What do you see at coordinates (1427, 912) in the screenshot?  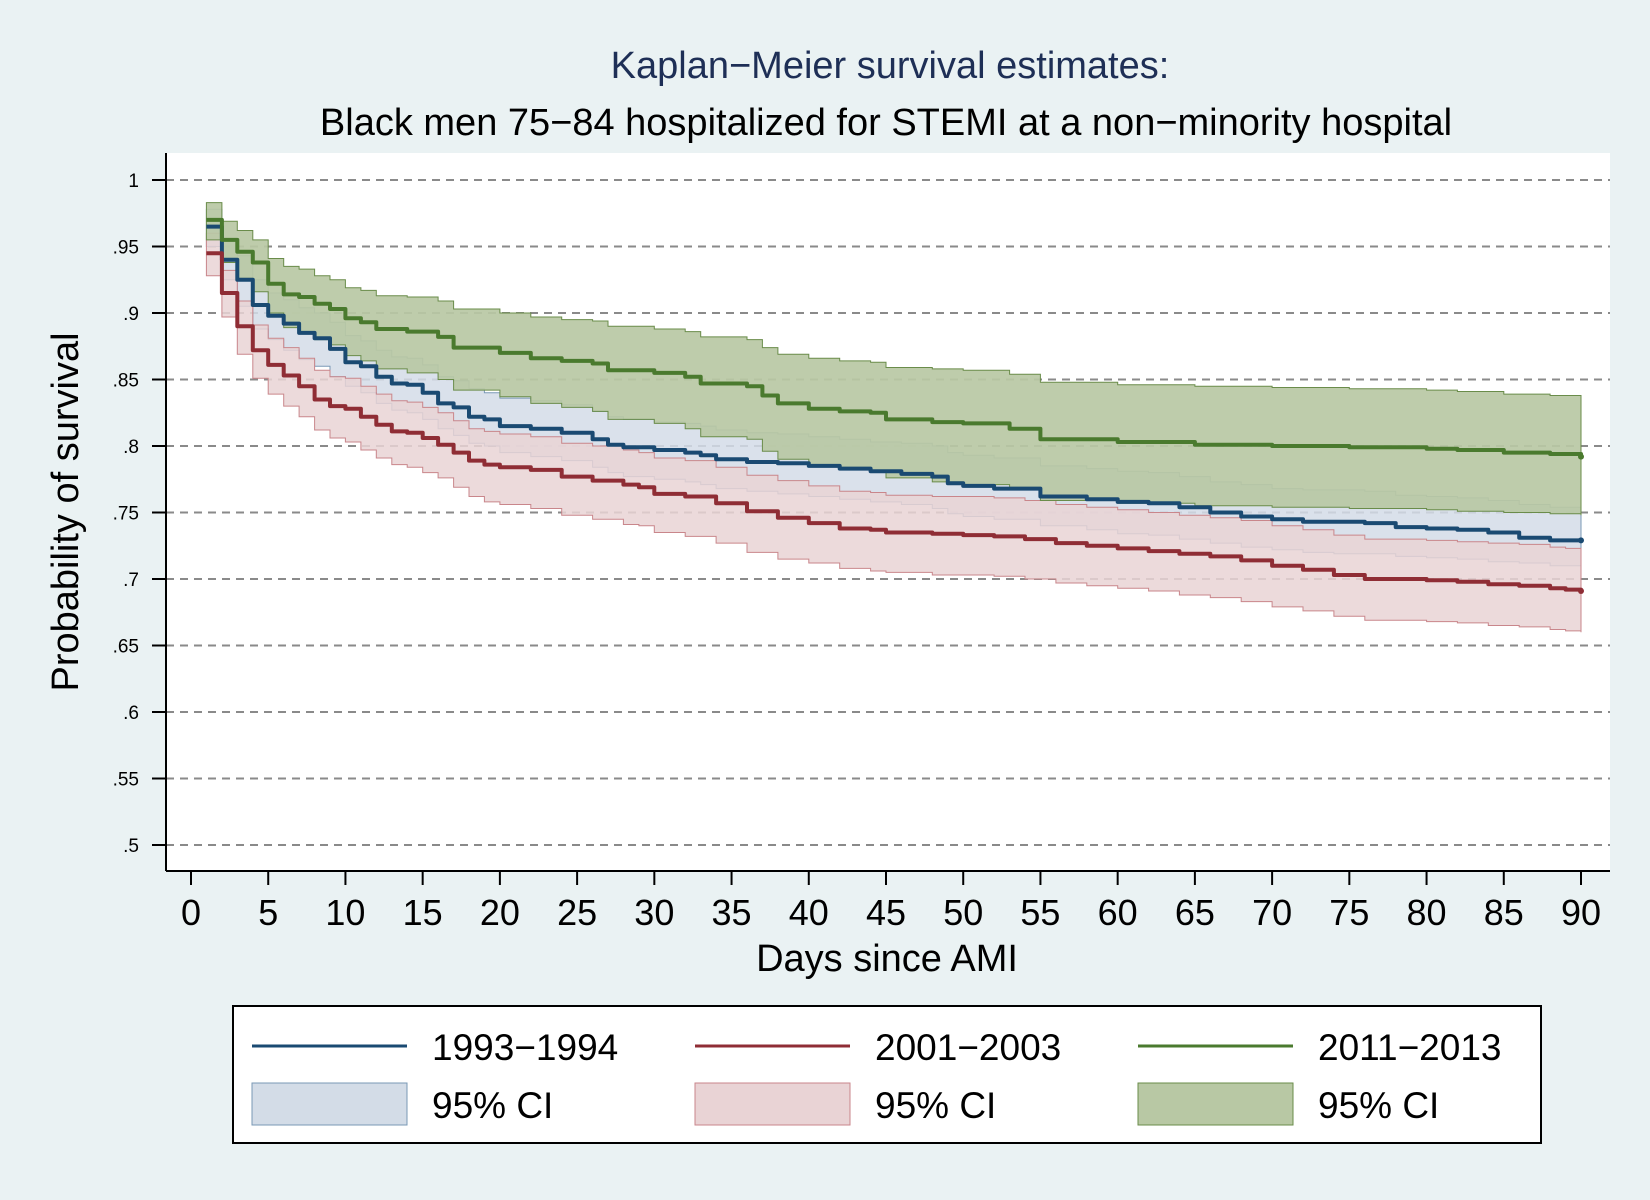 I see `x-tick-label-16: 80` at bounding box center [1427, 912].